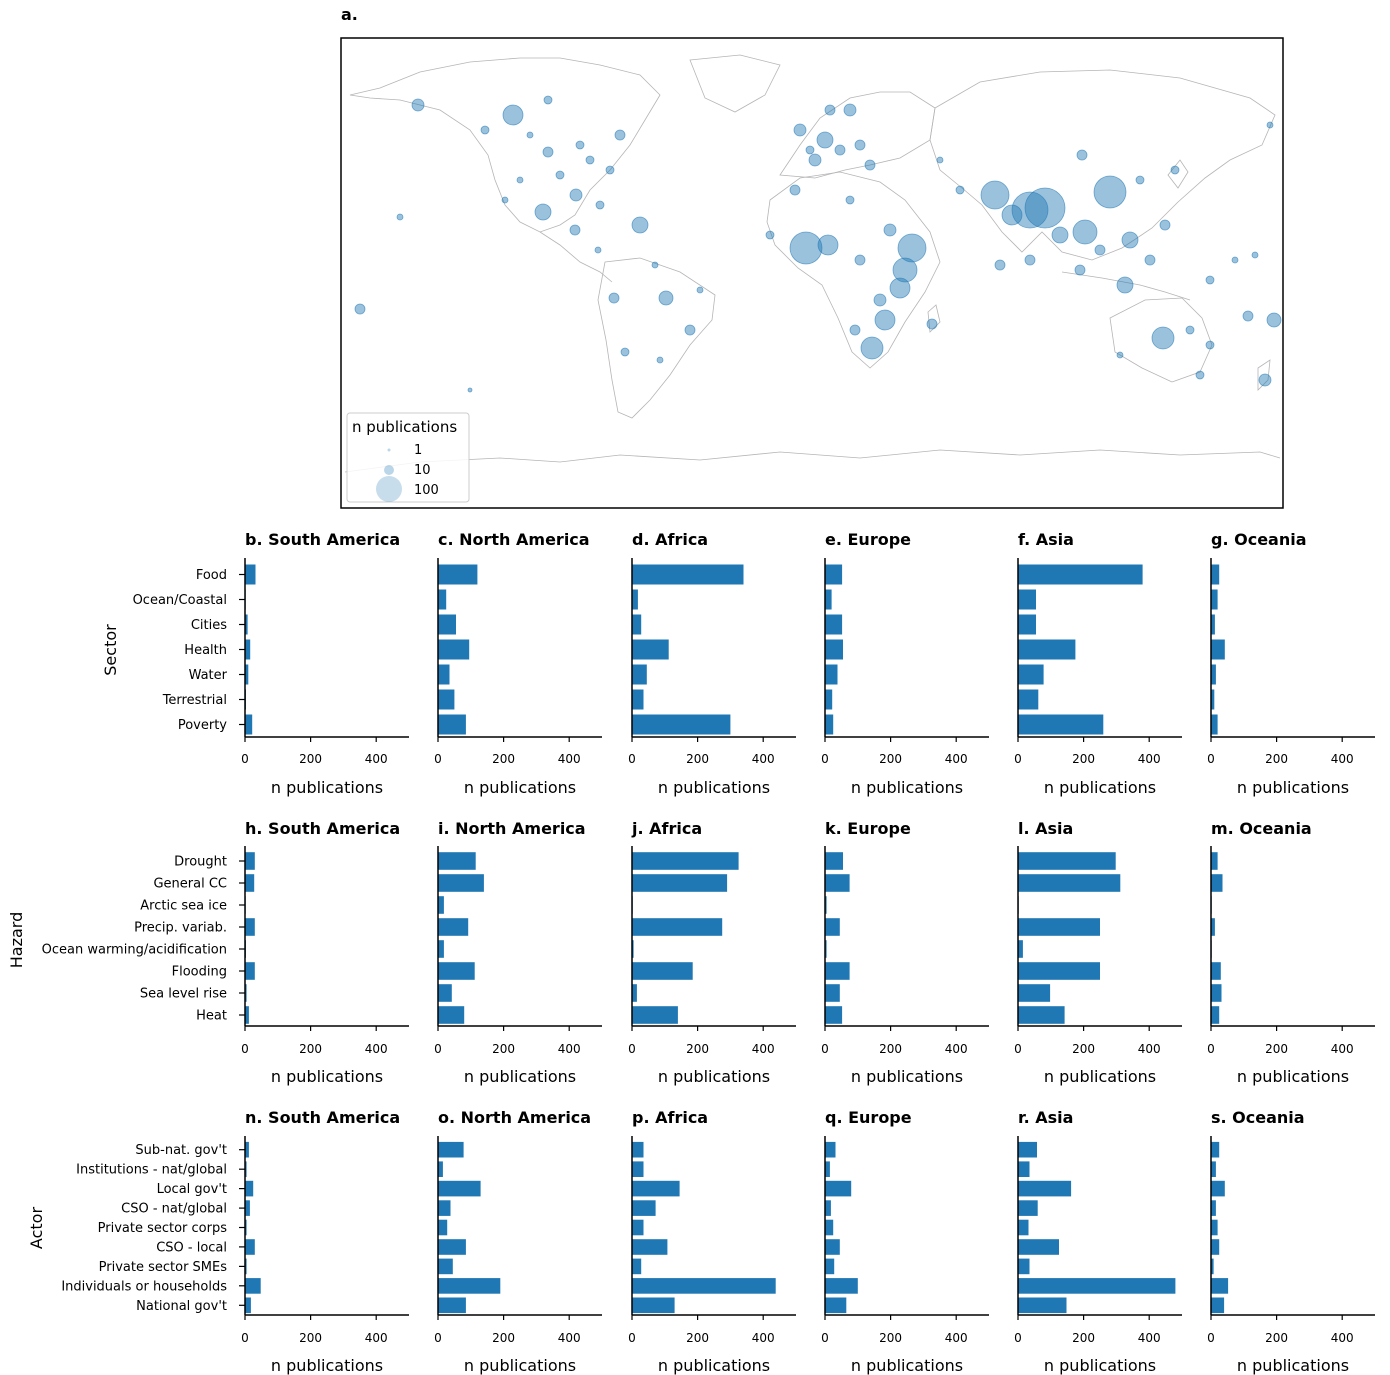 This screenshot has width=1390, height=1375. What do you see at coordinates (181, 1306) in the screenshot?
I see `category-label: National gov't` at bounding box center [181, 1306].